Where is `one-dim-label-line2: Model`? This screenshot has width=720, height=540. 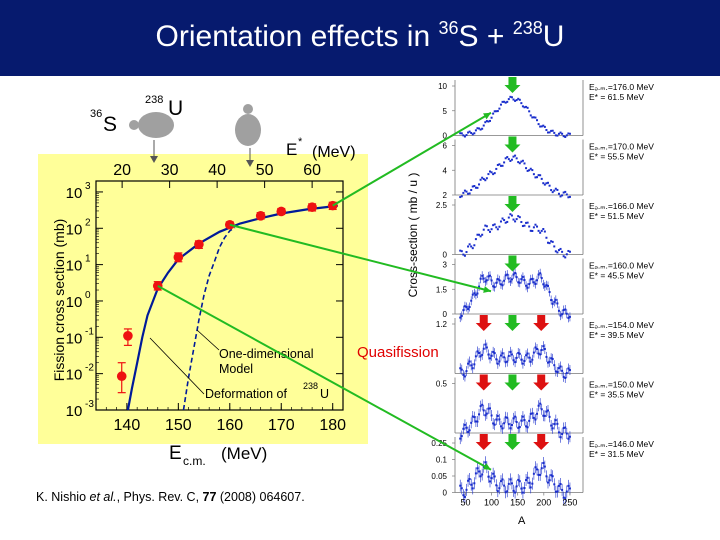
one-dim-label-line2: Model is located at coordinates (236, 369).